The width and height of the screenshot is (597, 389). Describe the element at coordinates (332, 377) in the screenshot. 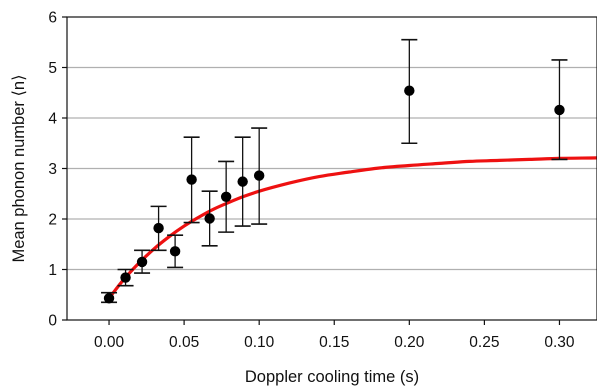

I see `x-axis-label: Doppler cooling time (s)` at that location.